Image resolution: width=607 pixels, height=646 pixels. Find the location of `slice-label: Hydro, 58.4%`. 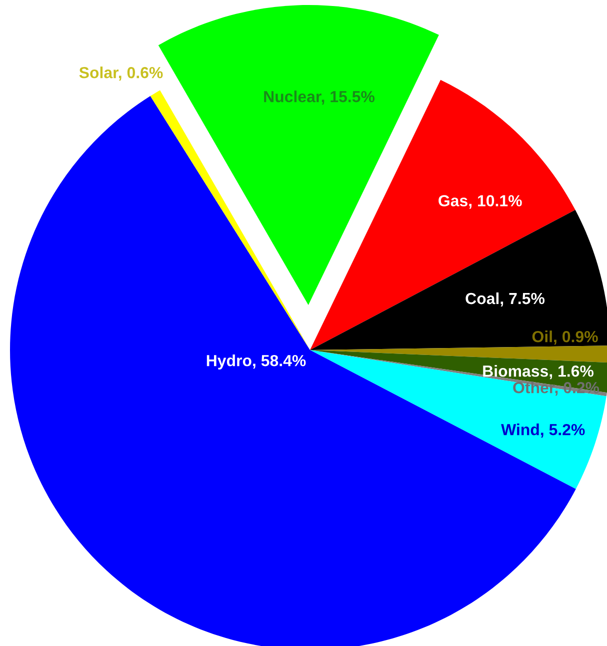

slice-label: Hydro, 58.4% is located at coordinates (256, 362).